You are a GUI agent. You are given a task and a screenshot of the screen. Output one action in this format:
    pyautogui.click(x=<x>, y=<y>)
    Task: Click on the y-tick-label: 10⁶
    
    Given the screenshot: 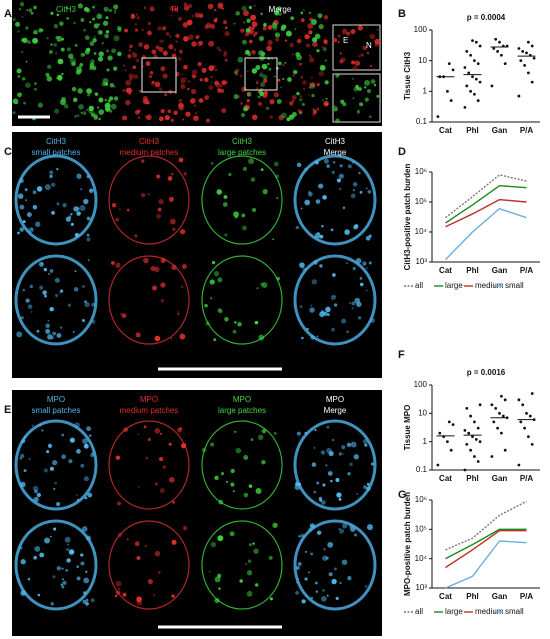 What is the action you would take?
    pyautogui.click(x=421, y=171)
    